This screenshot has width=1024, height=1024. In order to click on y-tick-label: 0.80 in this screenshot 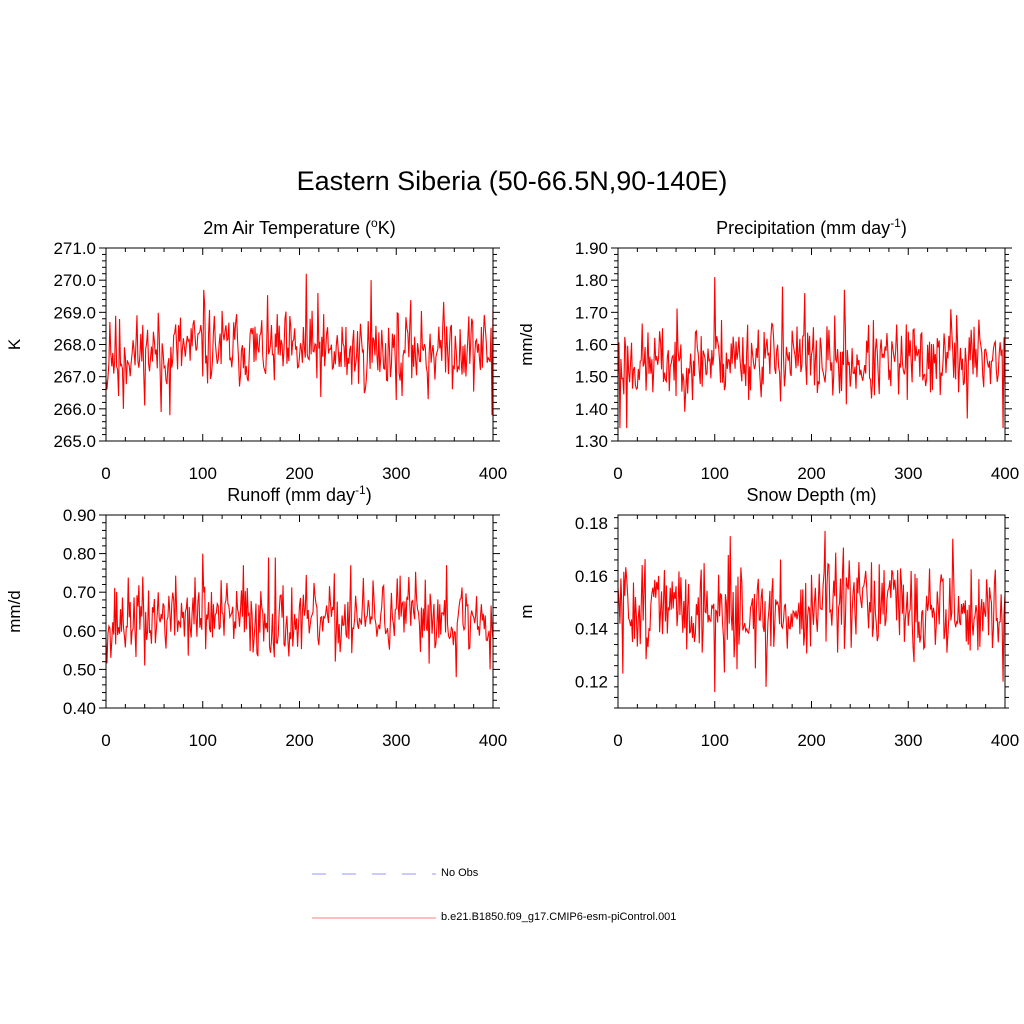, I will do `click(79, 554)`.